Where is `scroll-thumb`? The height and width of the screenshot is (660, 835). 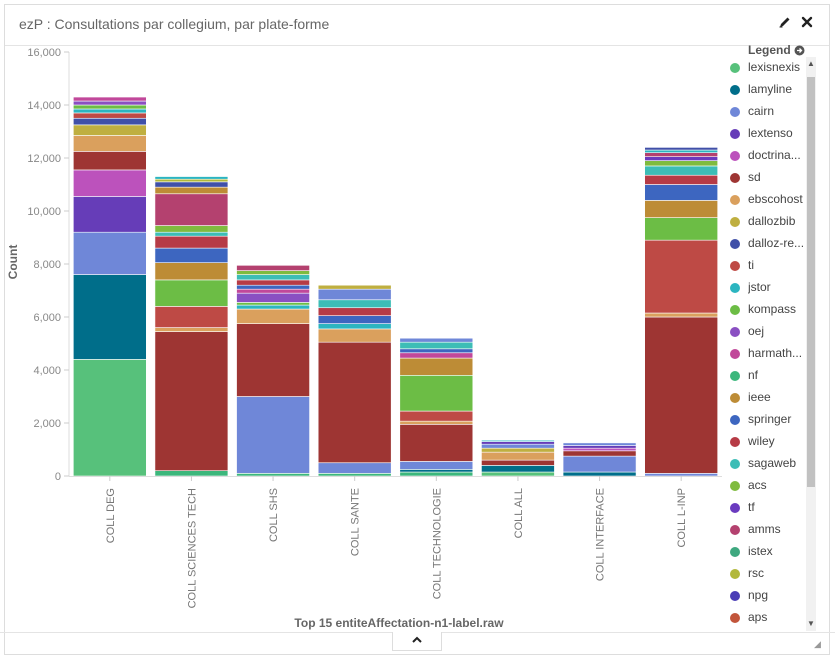
scroll-thumb is located at coordinates (811, 282).